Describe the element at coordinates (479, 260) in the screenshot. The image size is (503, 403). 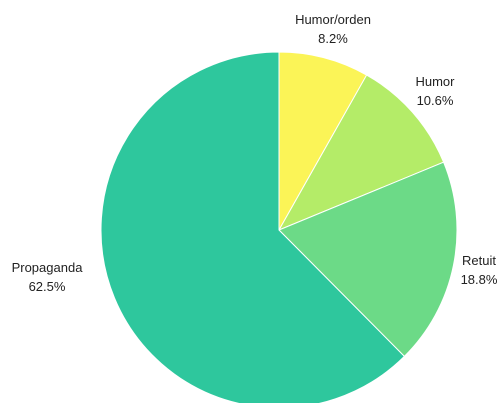
I see `slice-label-retuit: Retuit` at that location.